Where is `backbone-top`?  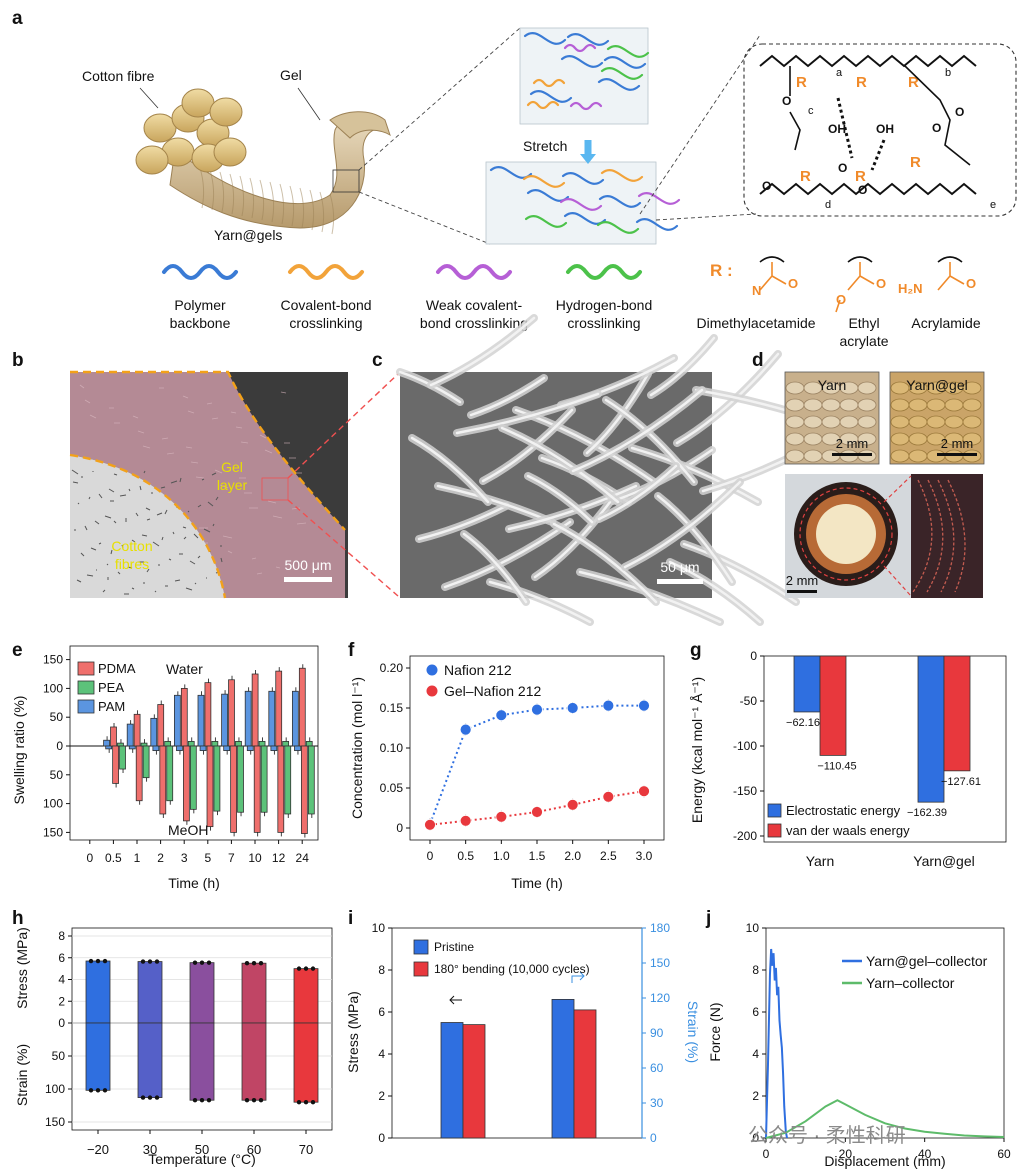
backbone-top is located at coordinates (868, 61).